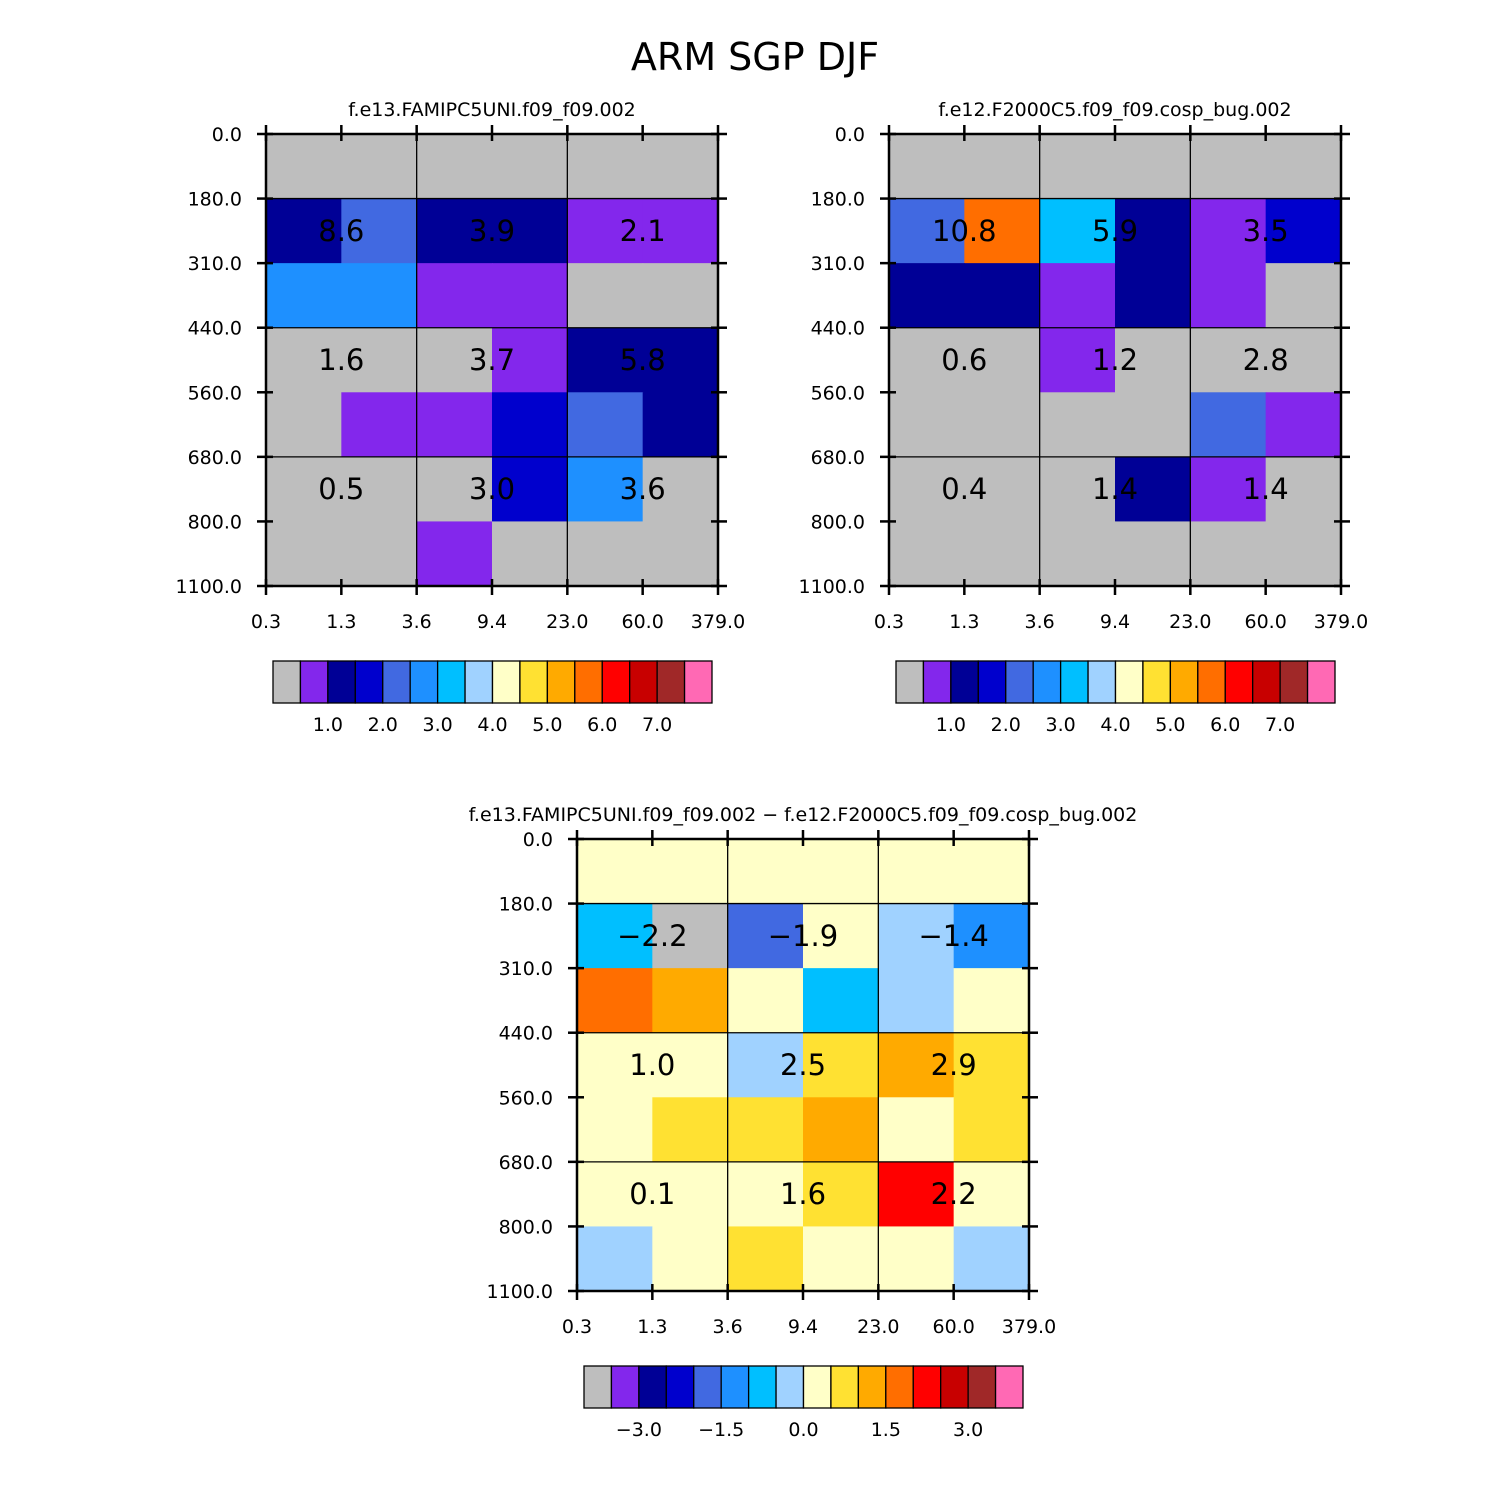 Image resolution: width=1510 pixels, height=1510 pixels. I want to click on box-value-label: −1.9, so click(803, 936).